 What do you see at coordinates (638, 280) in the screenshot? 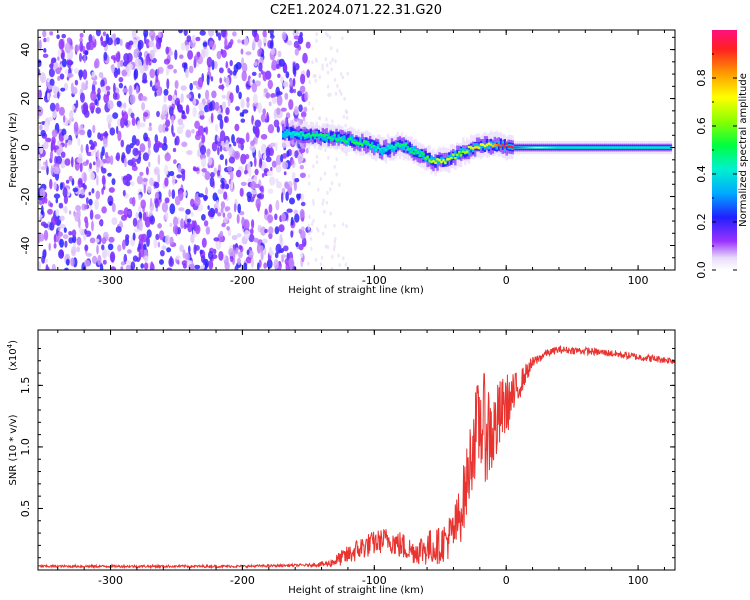
I see `x-tick-label: 100` at bounding box center [638, 280].